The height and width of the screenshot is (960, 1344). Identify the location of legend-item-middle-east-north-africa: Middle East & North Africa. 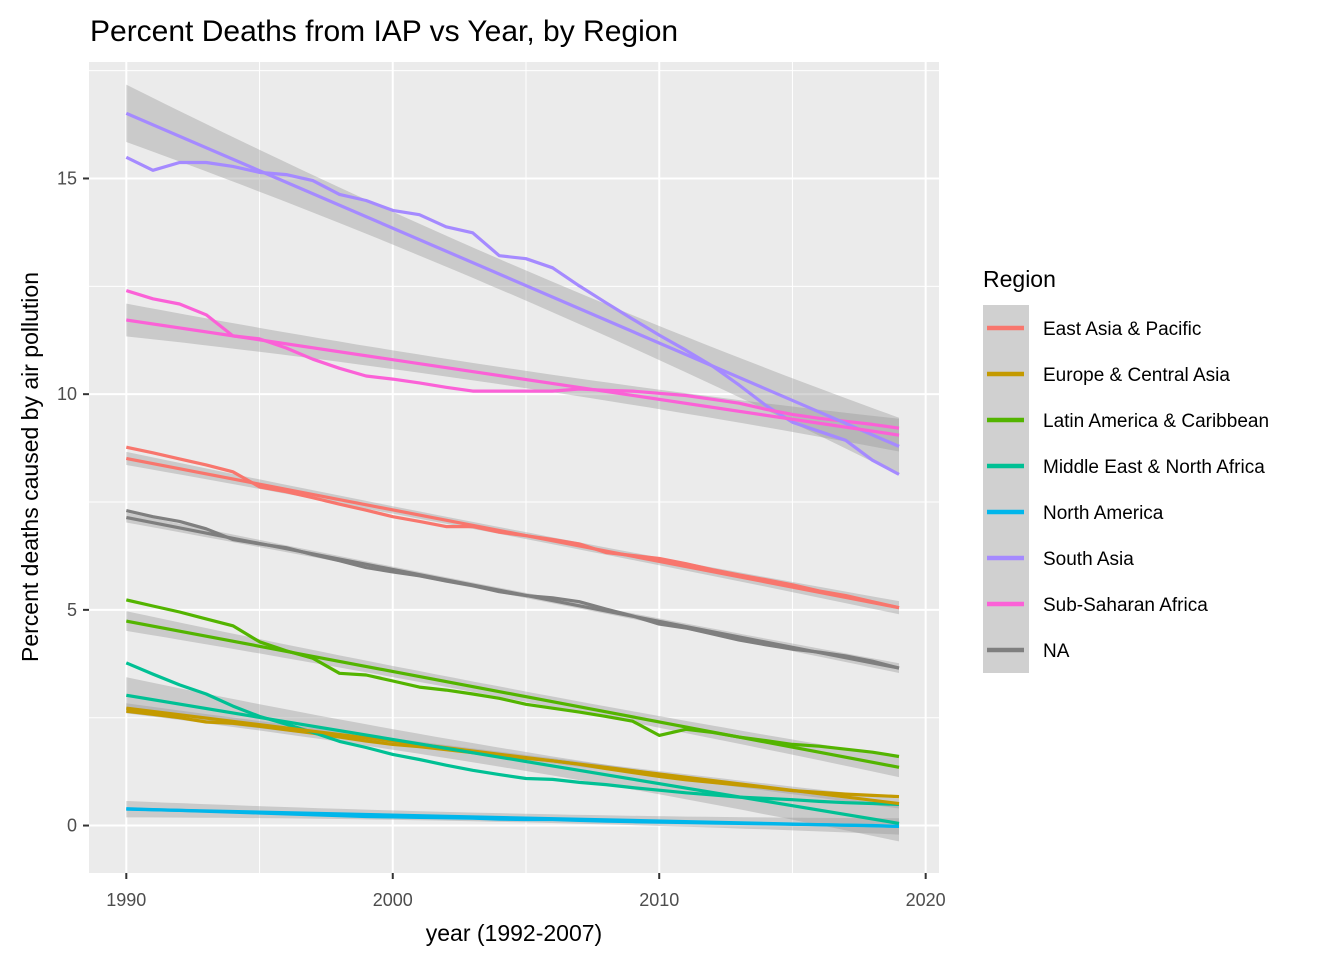
(1126, 467).